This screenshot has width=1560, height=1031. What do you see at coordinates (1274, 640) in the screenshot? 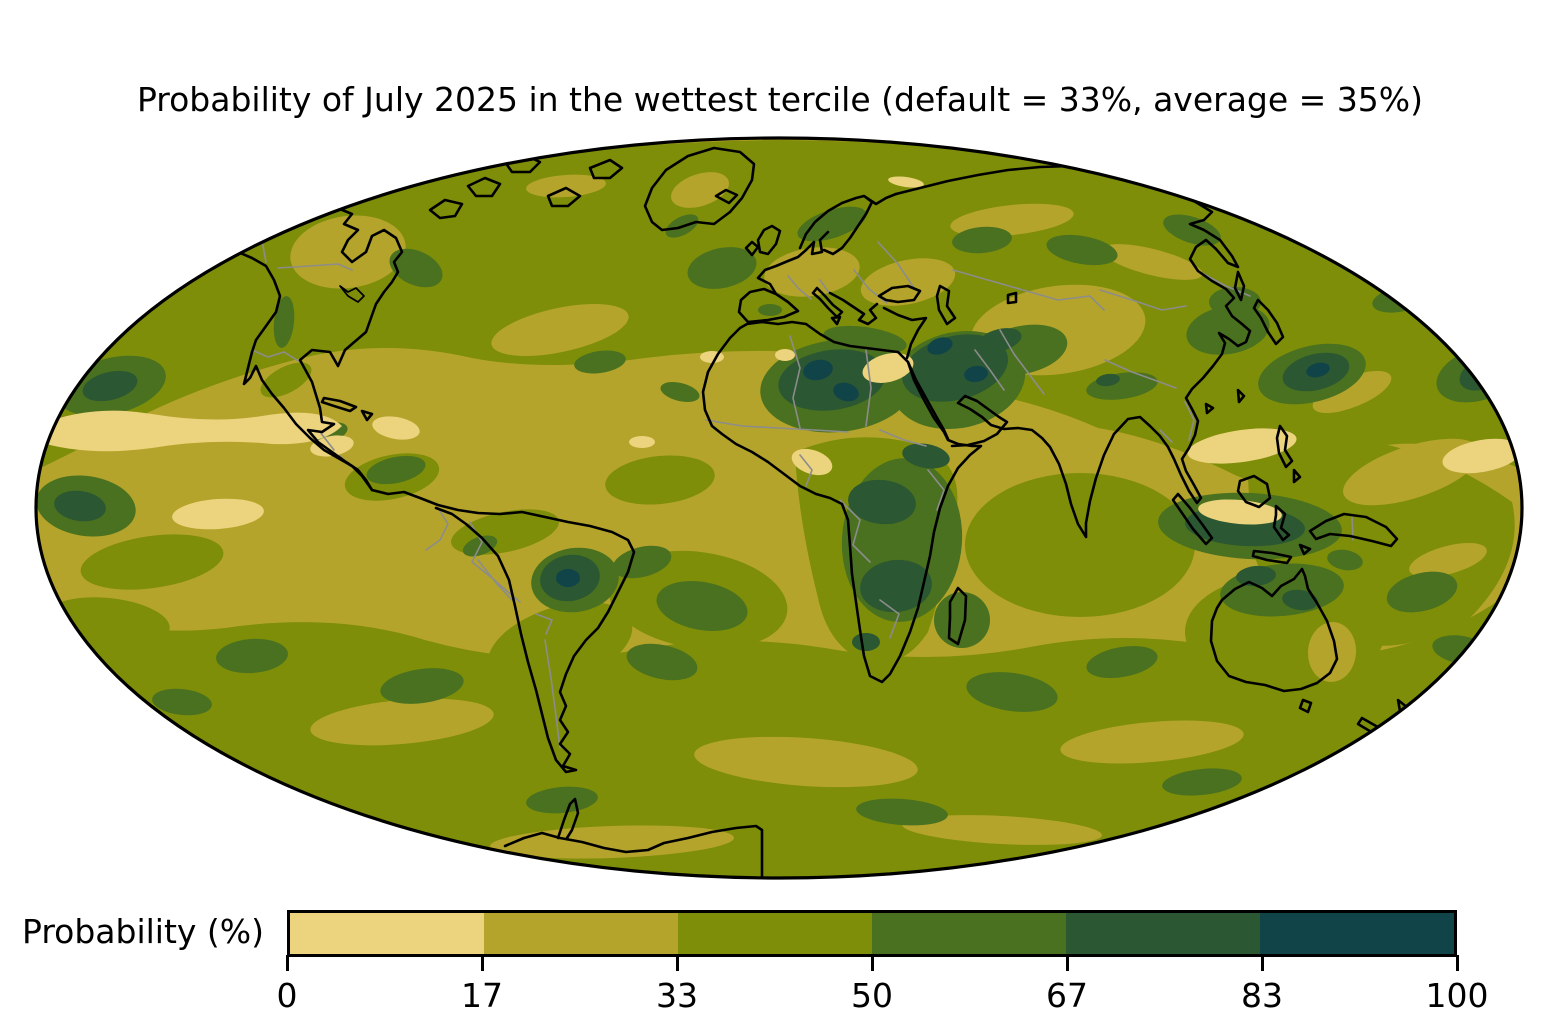
I see `coast-australia` at bounding box center [1274, 640].